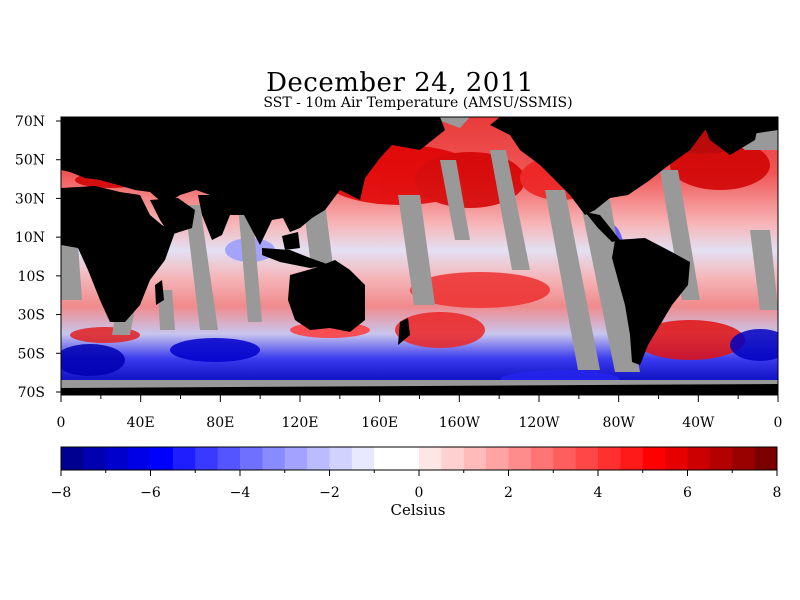 This screenshot has width=800, height=600. Describe the element at coordinates (220, 423) in the screenshot. I see `lon-label: 80E` at that location.